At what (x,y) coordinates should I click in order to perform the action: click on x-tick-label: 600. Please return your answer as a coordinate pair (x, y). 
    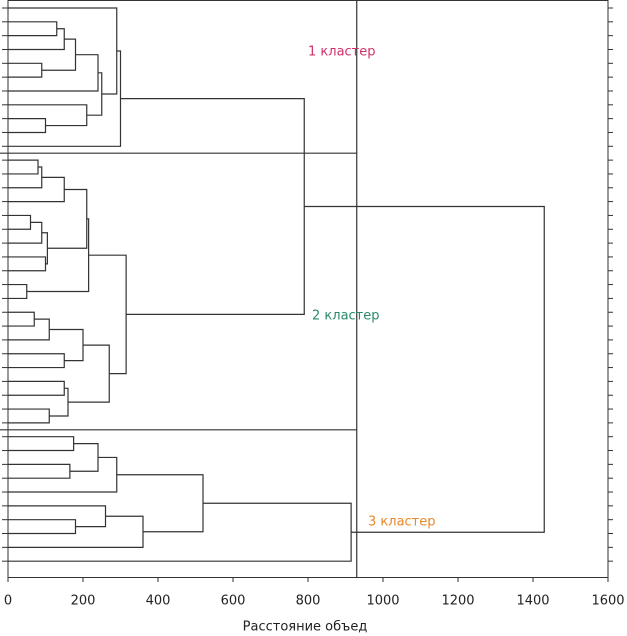
    Looking at the image, I should click on (233, 601).